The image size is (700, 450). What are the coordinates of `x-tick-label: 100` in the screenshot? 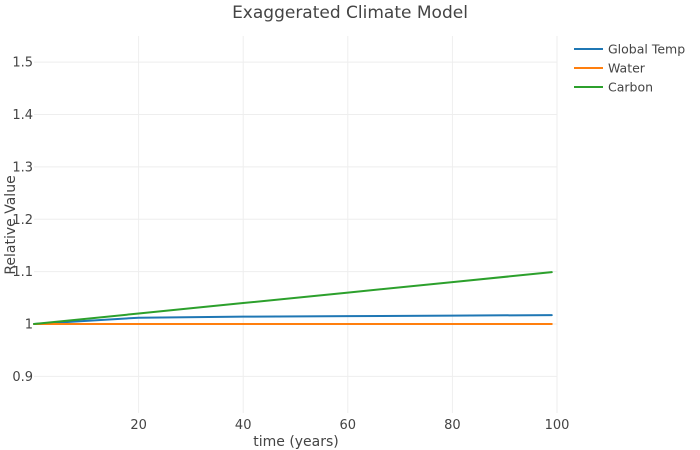 It's located at (557, 425).